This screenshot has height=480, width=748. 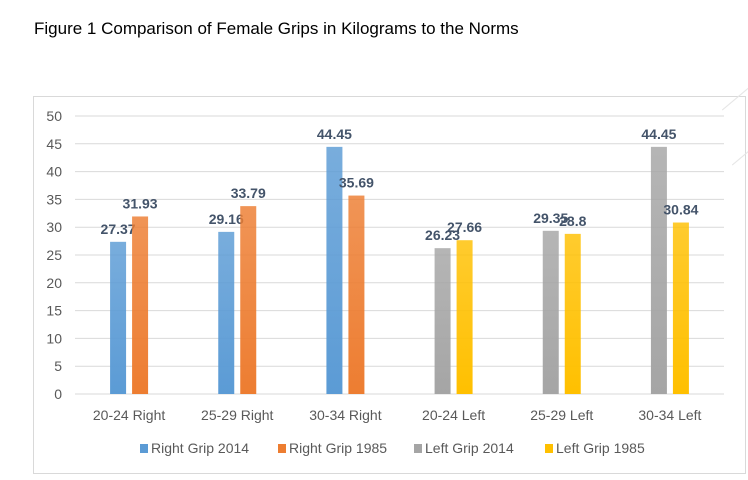 What do you see at coordinates (669, 415) in the screenshot?
I see `x-tick-label: 30-34 Left` at bounding box center [669, 415].